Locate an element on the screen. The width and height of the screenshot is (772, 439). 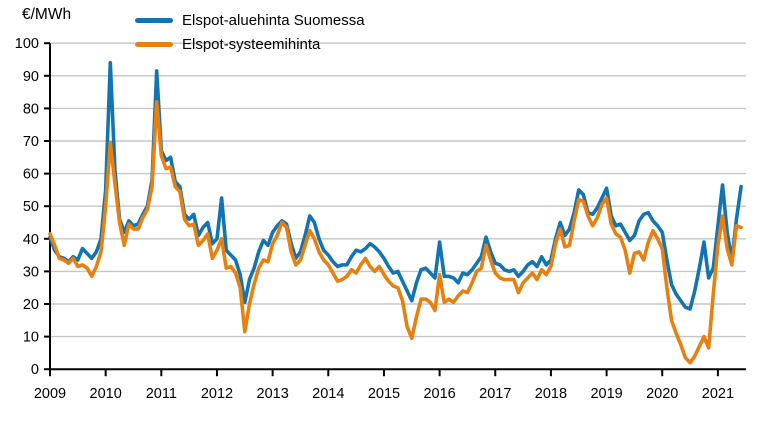
legend-label-system-price: Elspot-systeemihinta is located at coordinates (251, 44).